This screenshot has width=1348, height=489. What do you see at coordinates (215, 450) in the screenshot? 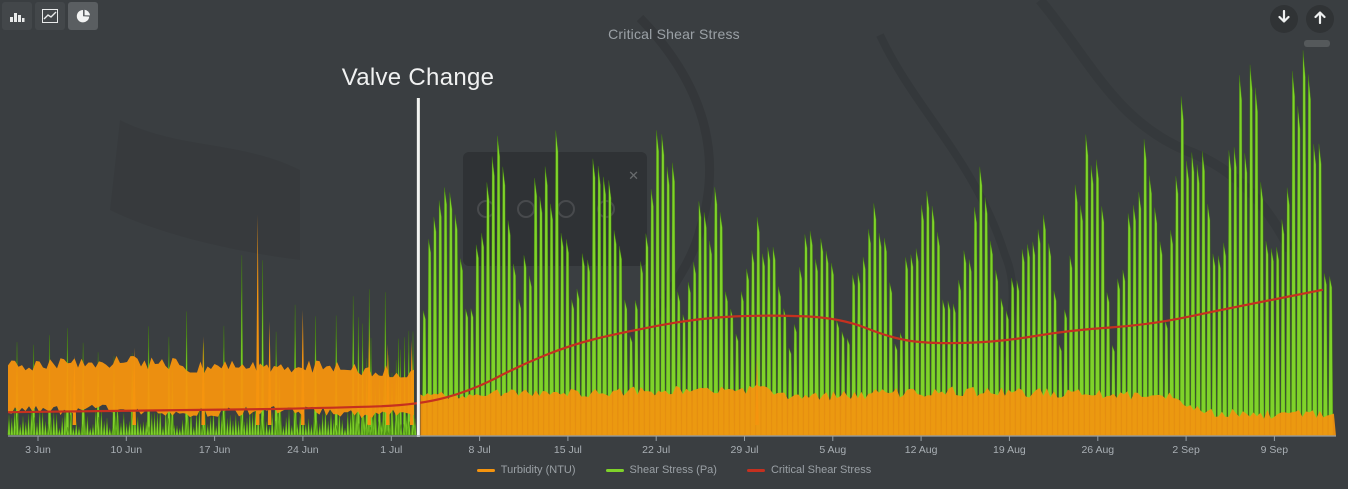
I see `x-tick-label: 17 Jun` at bounding box center [215, 450].